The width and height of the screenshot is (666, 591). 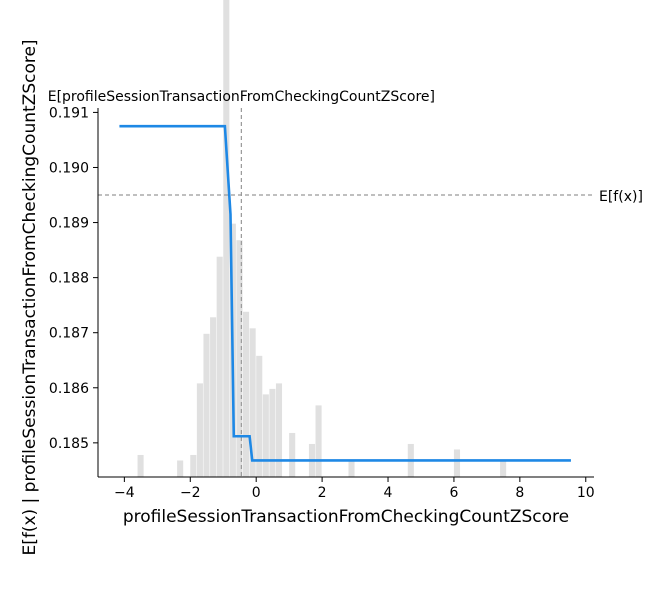 What do you see at coordinates (69, 113) in the screenshot?
I see `y-tick-label: 0.191` at bounding box center [69, 113].